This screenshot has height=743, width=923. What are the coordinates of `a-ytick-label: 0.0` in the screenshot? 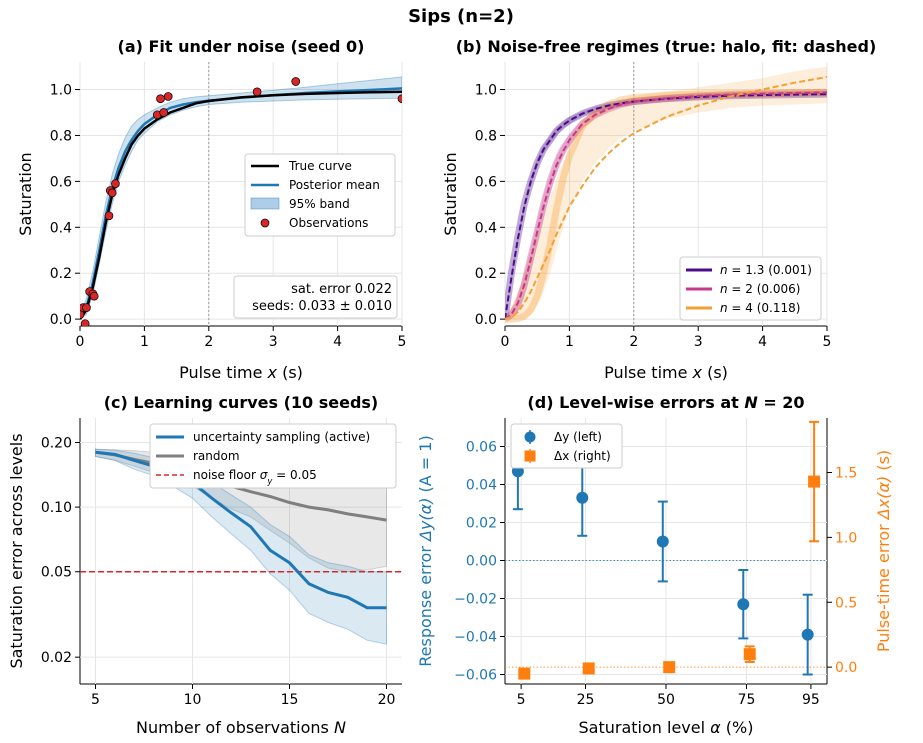 It's located at (61, 320).